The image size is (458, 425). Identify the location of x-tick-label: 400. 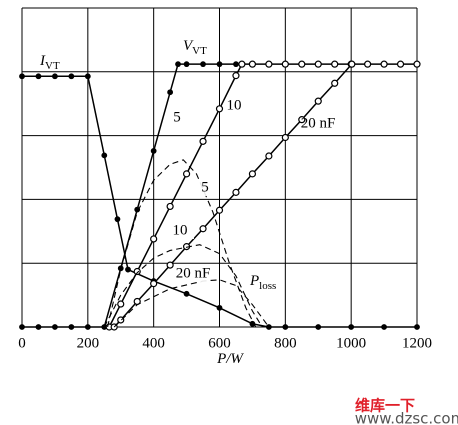
(153, 343).